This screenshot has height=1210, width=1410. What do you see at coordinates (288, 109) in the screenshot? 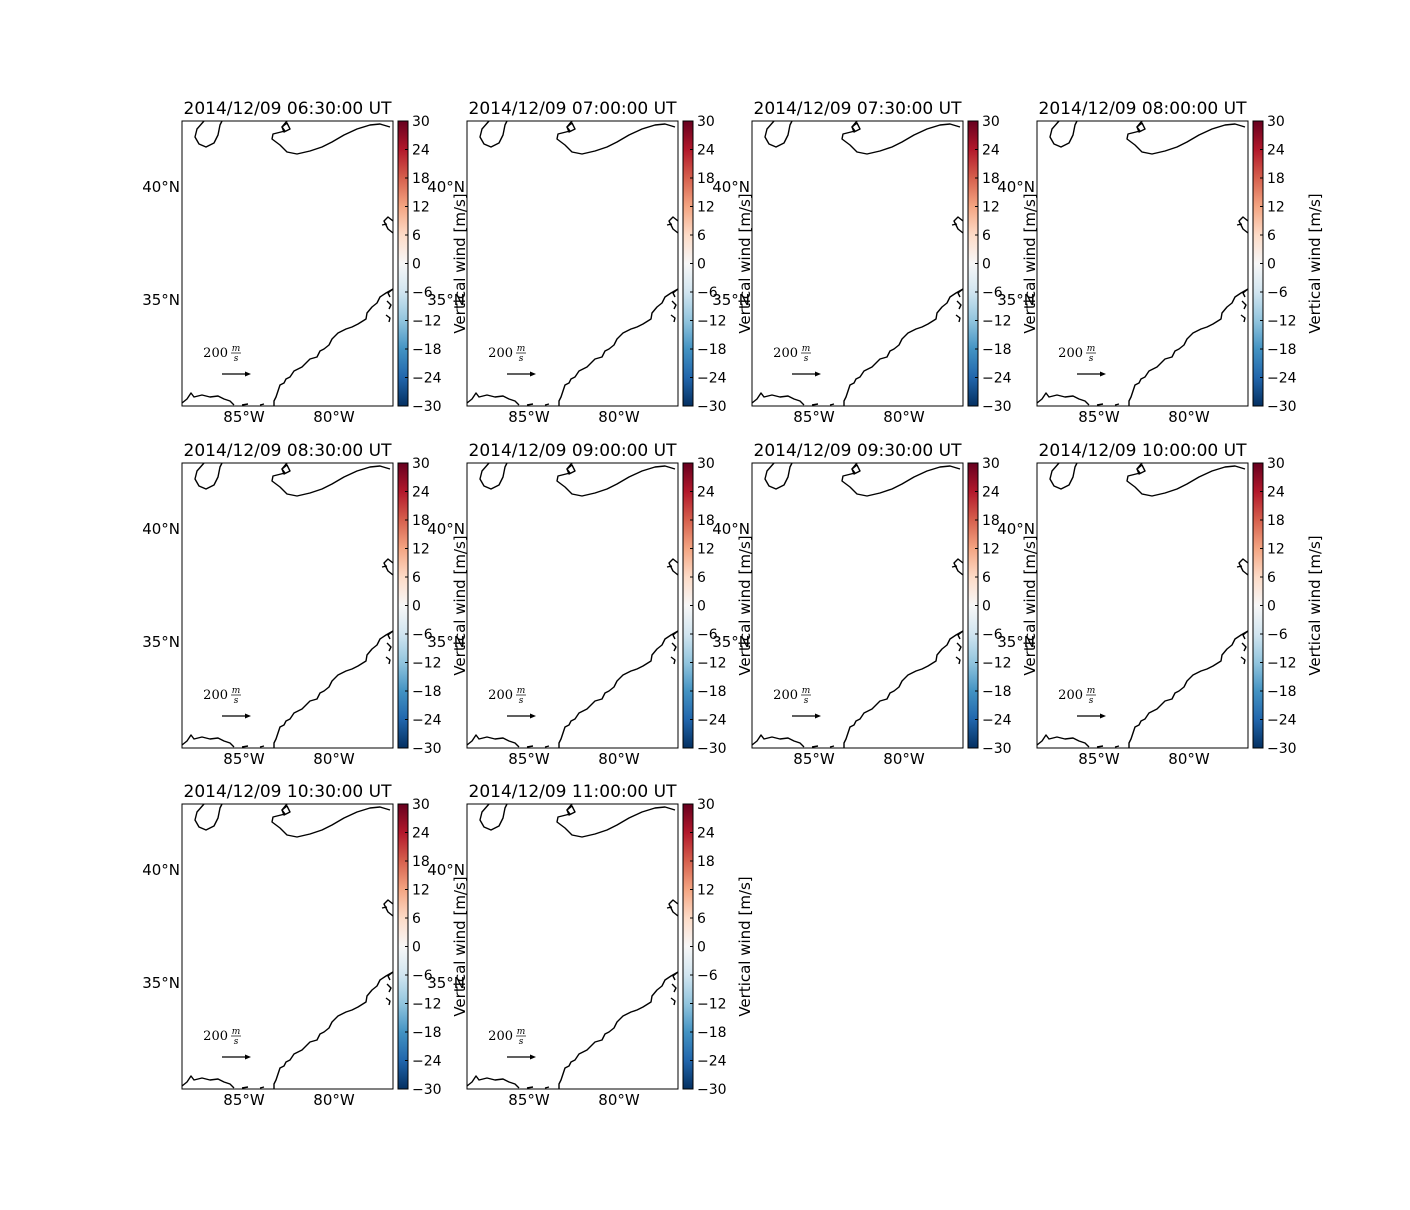
I see `panel-title: 2014/12/09 06:30:00 UT` at bounding box center [288, 109].